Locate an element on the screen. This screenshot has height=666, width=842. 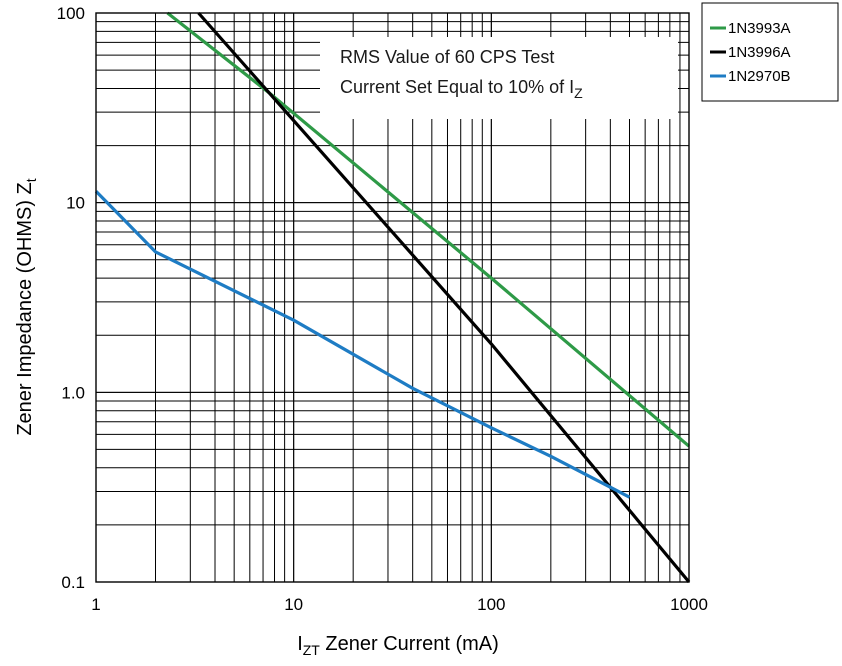
legend-label: 1N3996A is located at coordinates (759, 52).